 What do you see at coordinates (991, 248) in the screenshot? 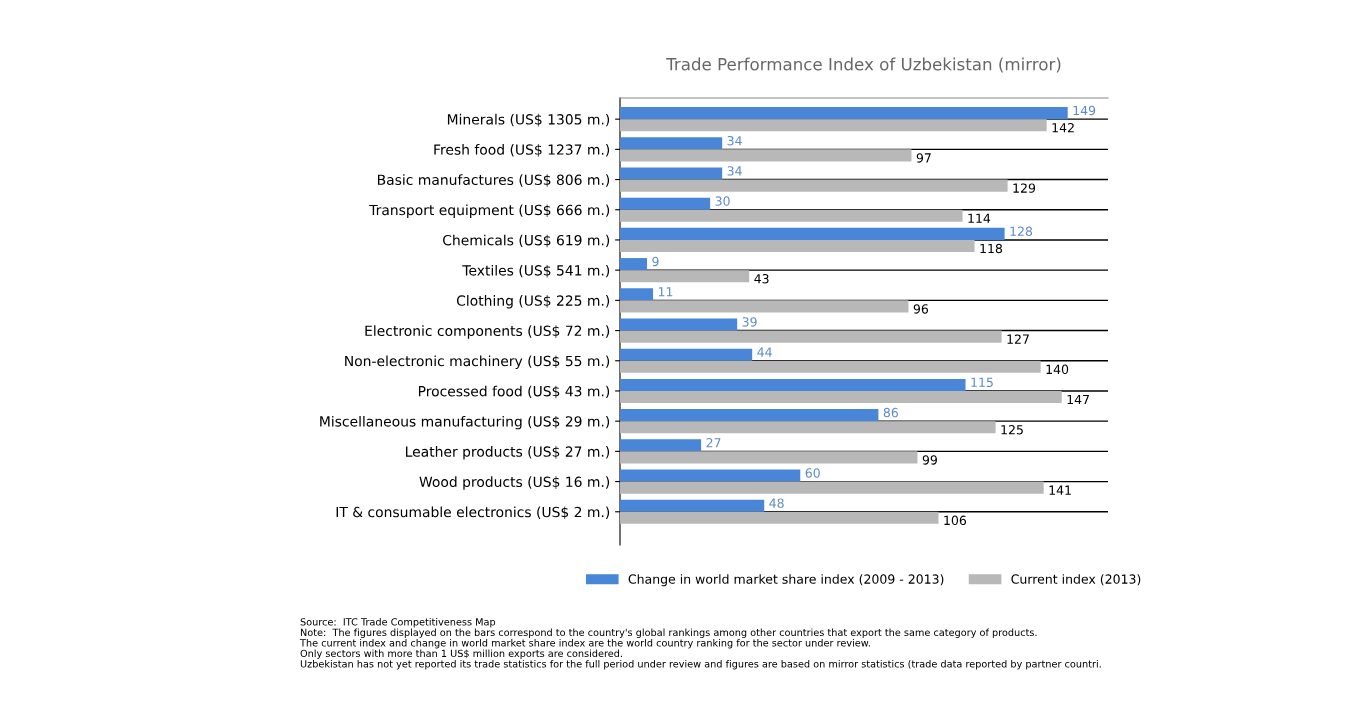
I see `data-label: 118` at bounding box center [991, 248].